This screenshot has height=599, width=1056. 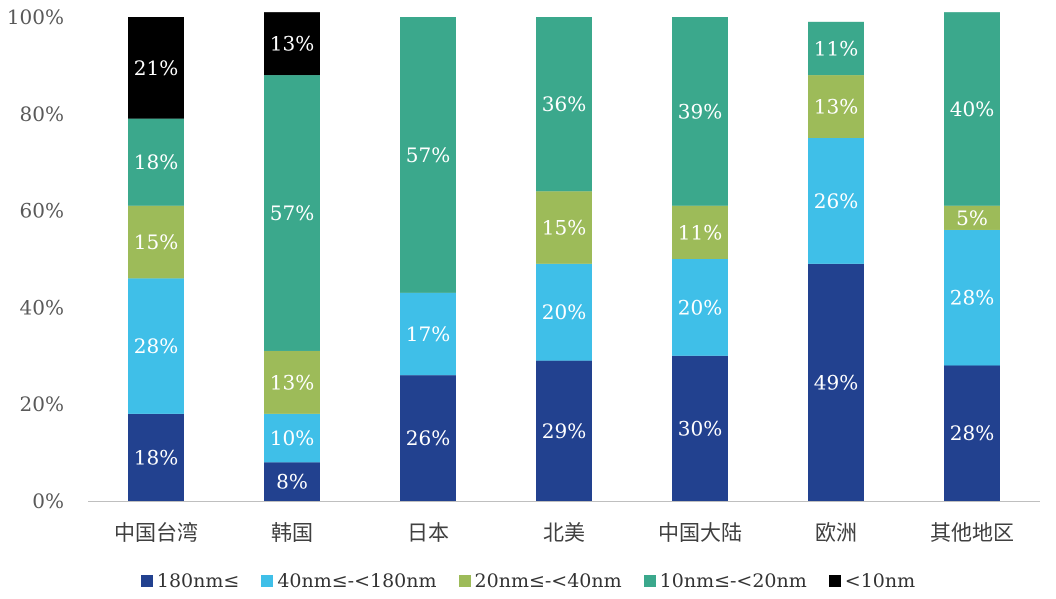 What do you see at coordinates (35, 17) in the screenshot?
I see `y-tick-label: 100%` at bounding box center [35, 17].